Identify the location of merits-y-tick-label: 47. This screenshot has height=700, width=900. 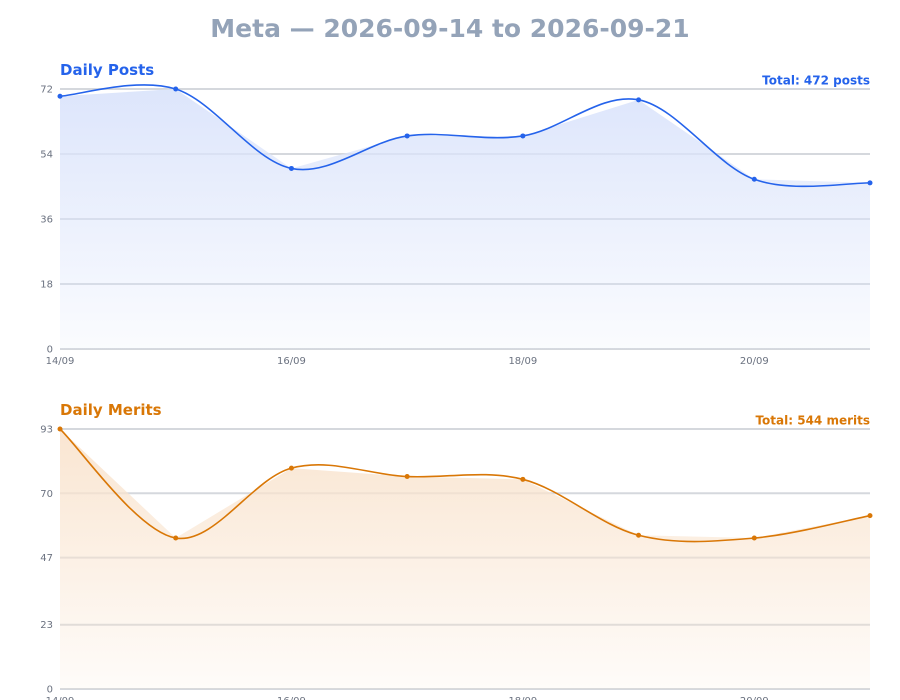
(46, 558).